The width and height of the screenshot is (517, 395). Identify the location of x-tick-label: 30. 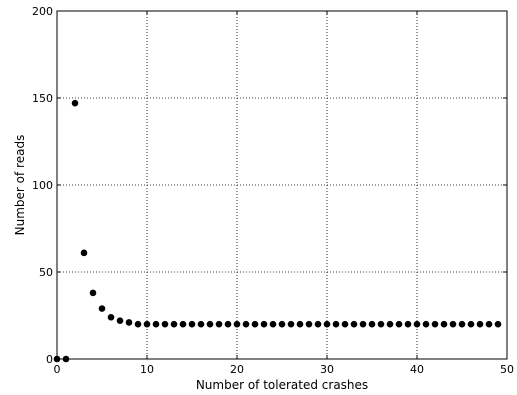
(327, 369).